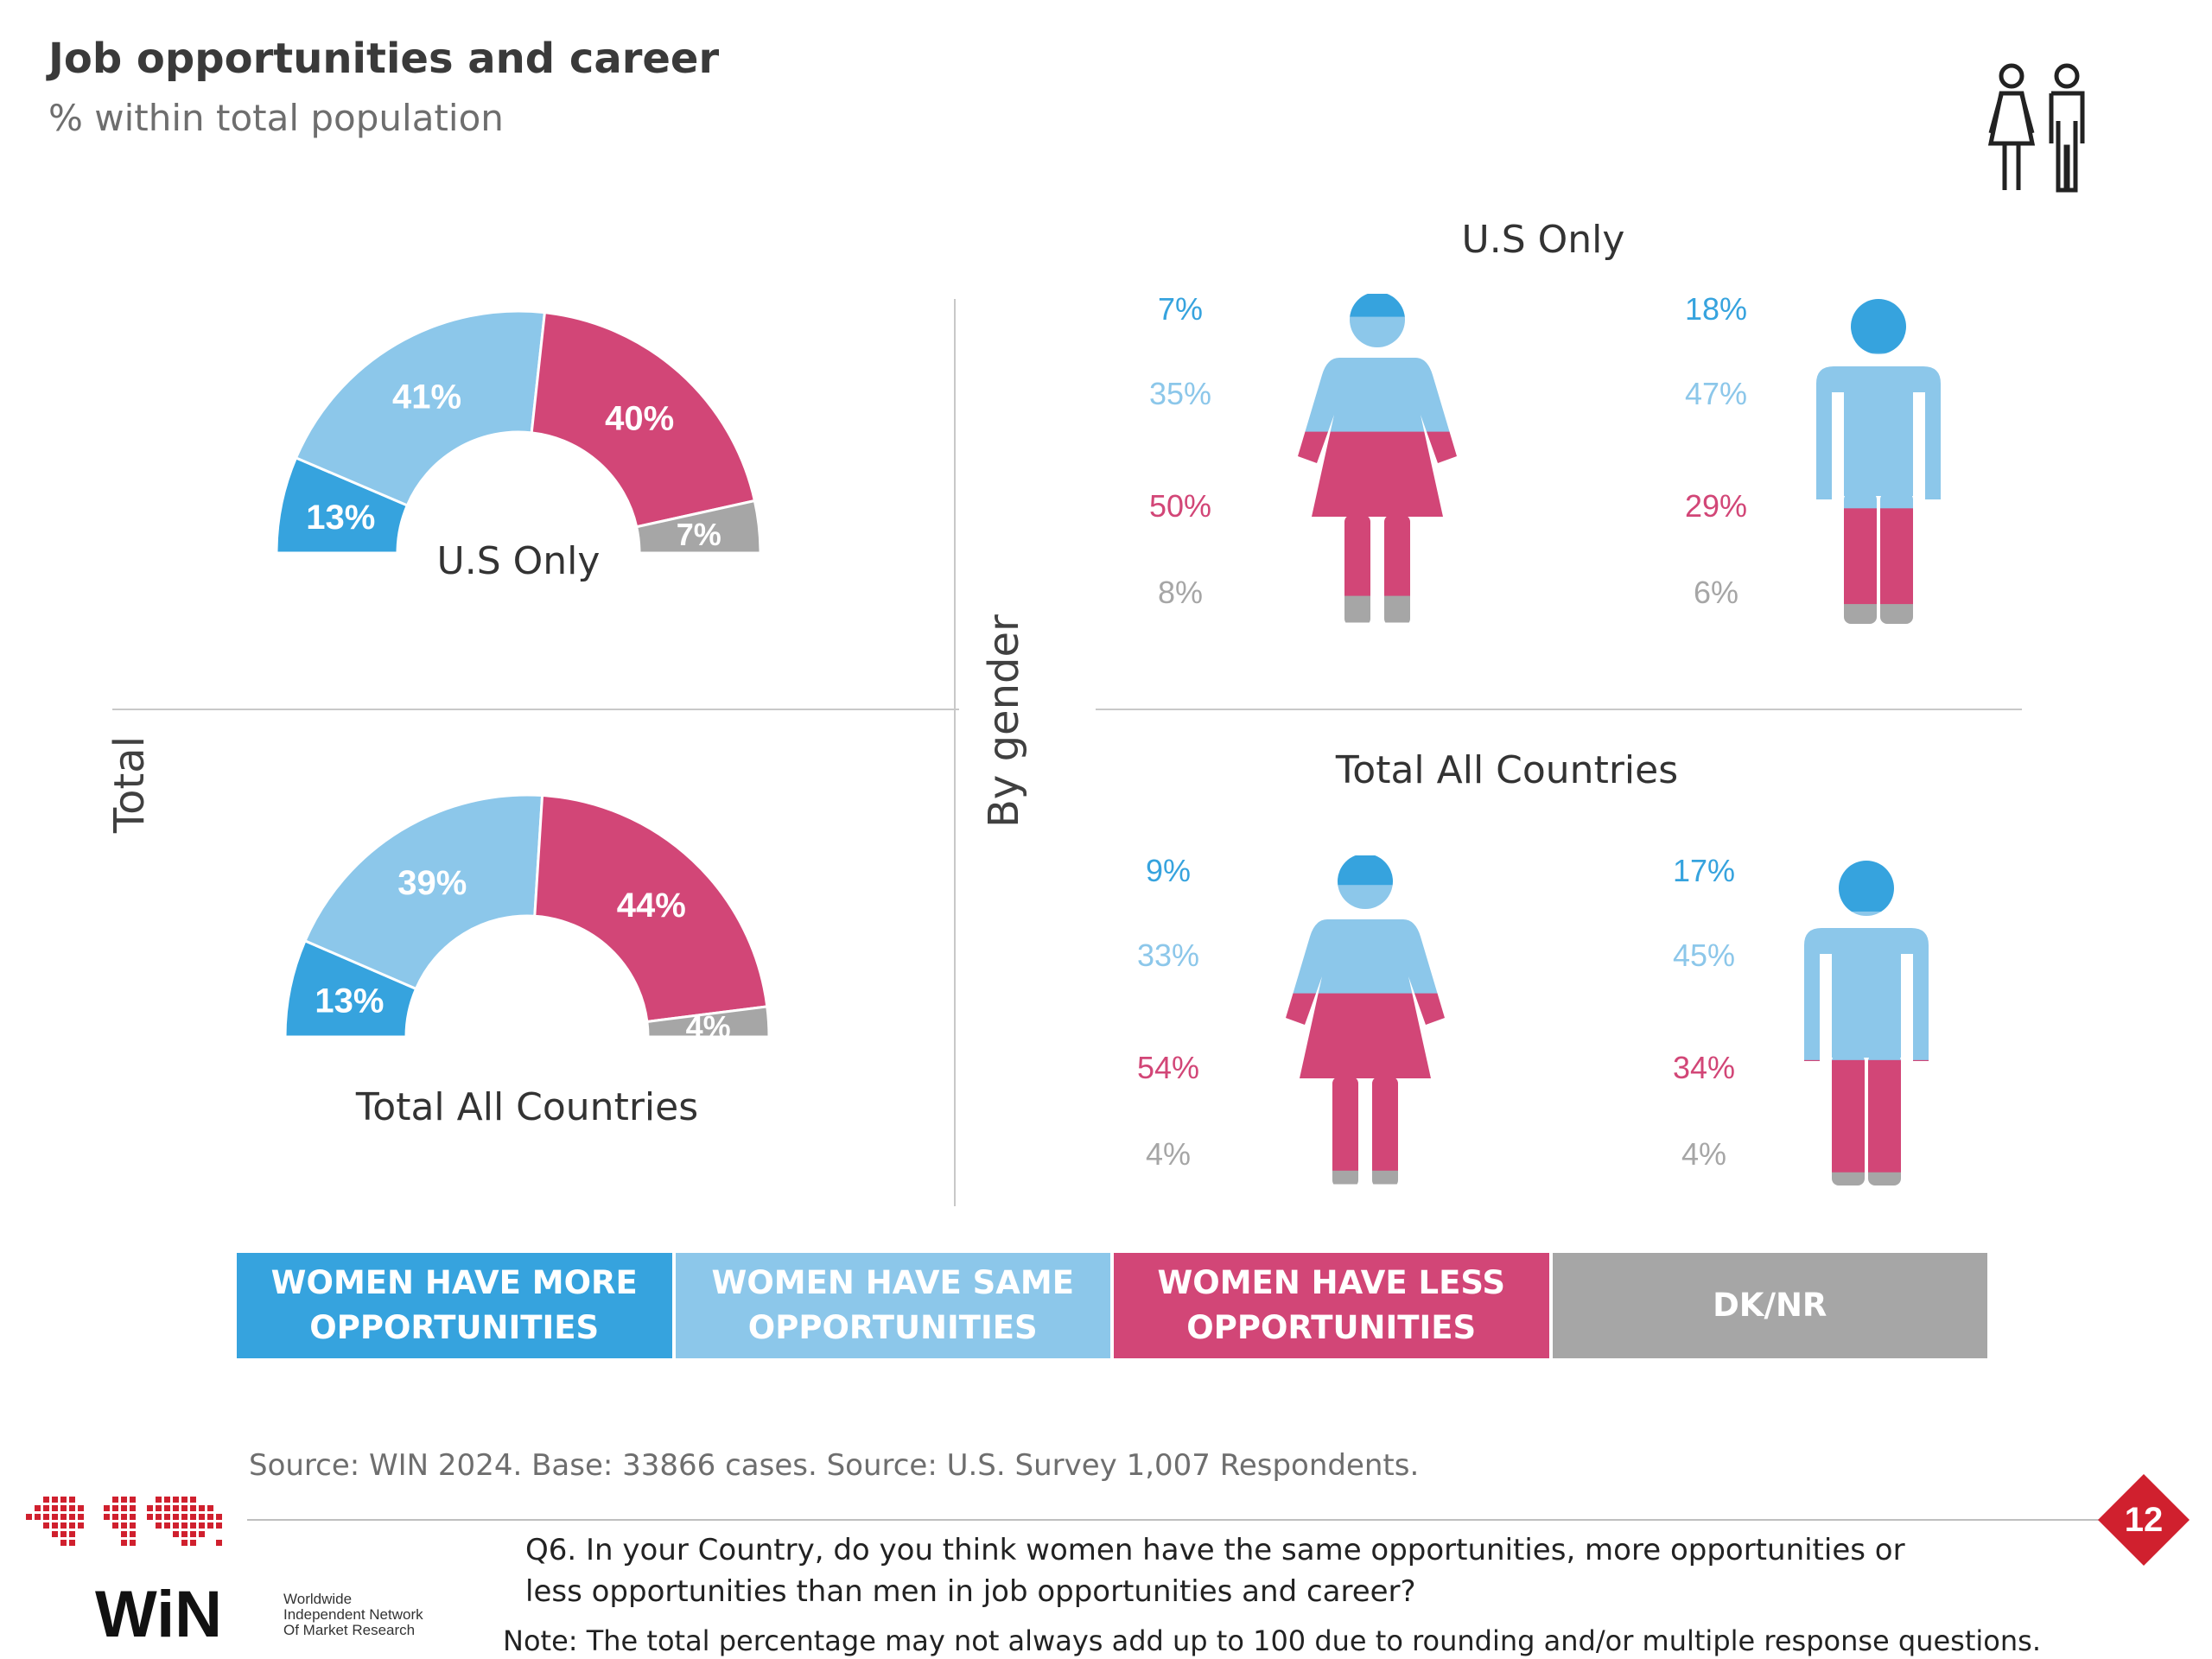 Image resolution: width=2212 pixels, height=1659 pixels. I want to click on figure-total-female: 9% 33% 54% 4%, so click(1291, 1019).